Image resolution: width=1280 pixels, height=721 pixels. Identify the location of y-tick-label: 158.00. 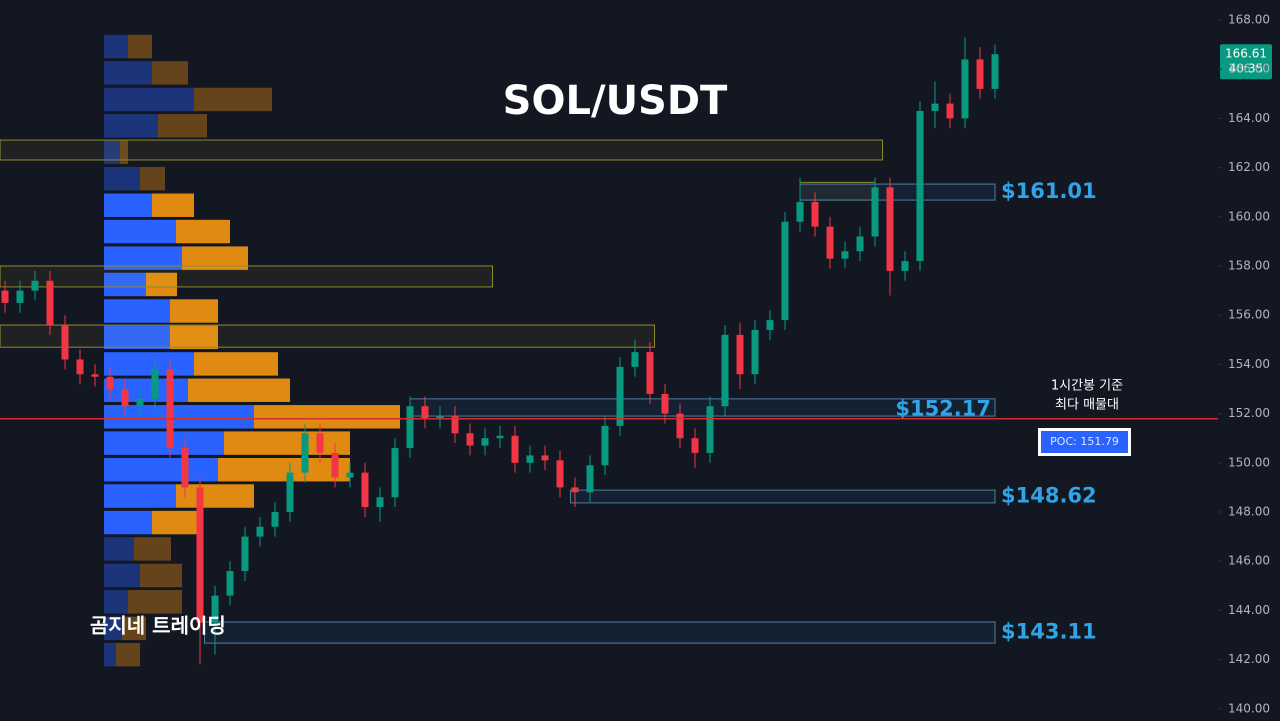
(1249, 266).